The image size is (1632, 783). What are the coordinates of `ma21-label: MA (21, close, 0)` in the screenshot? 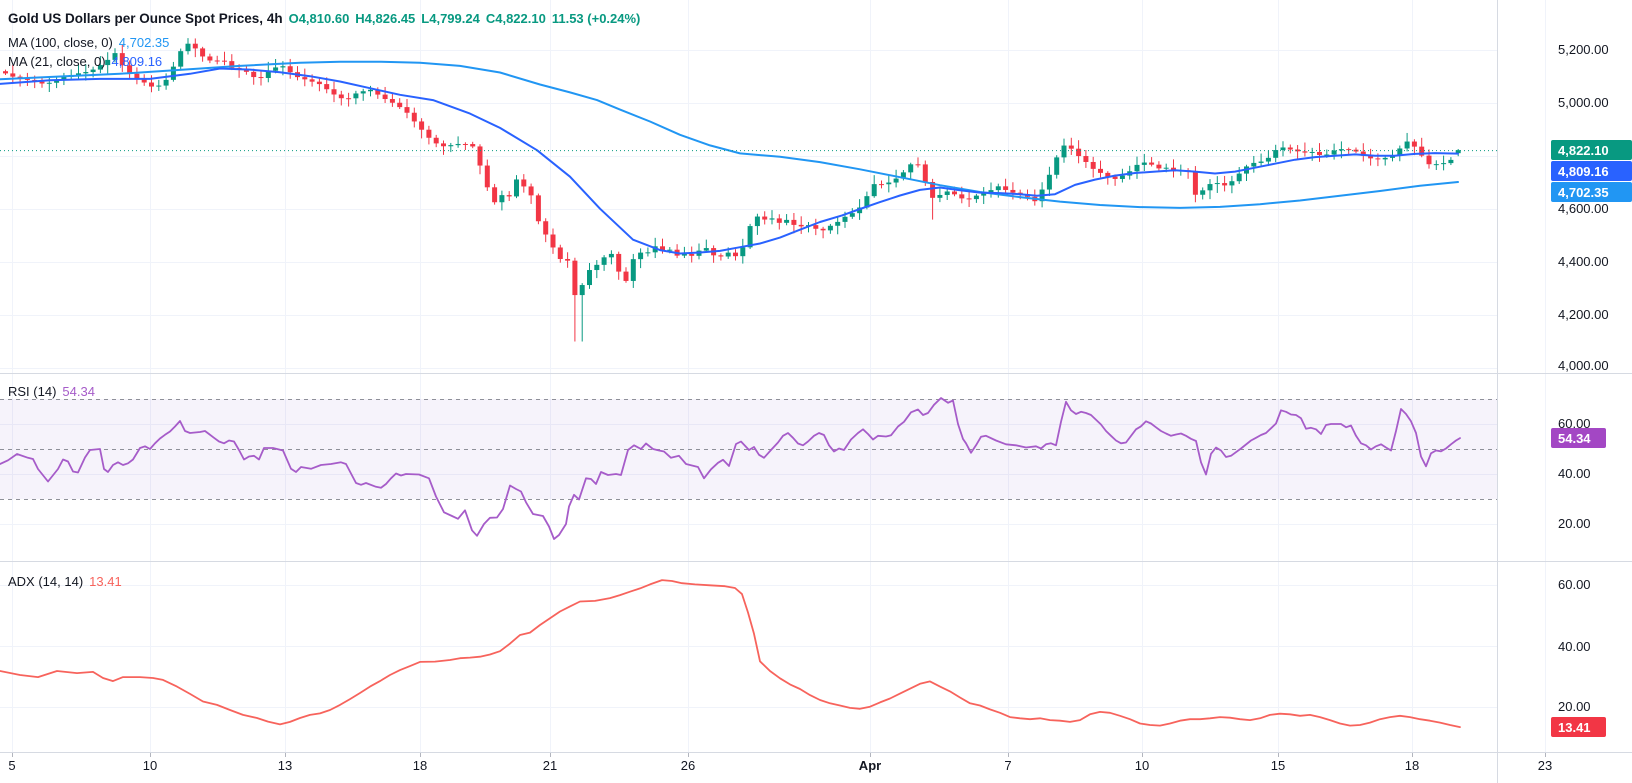 It's located at (57, 61).